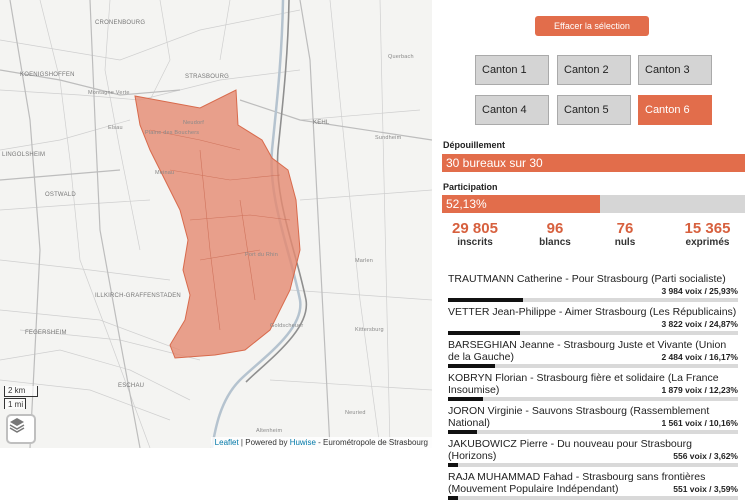  Describe the element at coordinates (555, 242) in the screenshot. I see `stat-label: blancs` at that location.